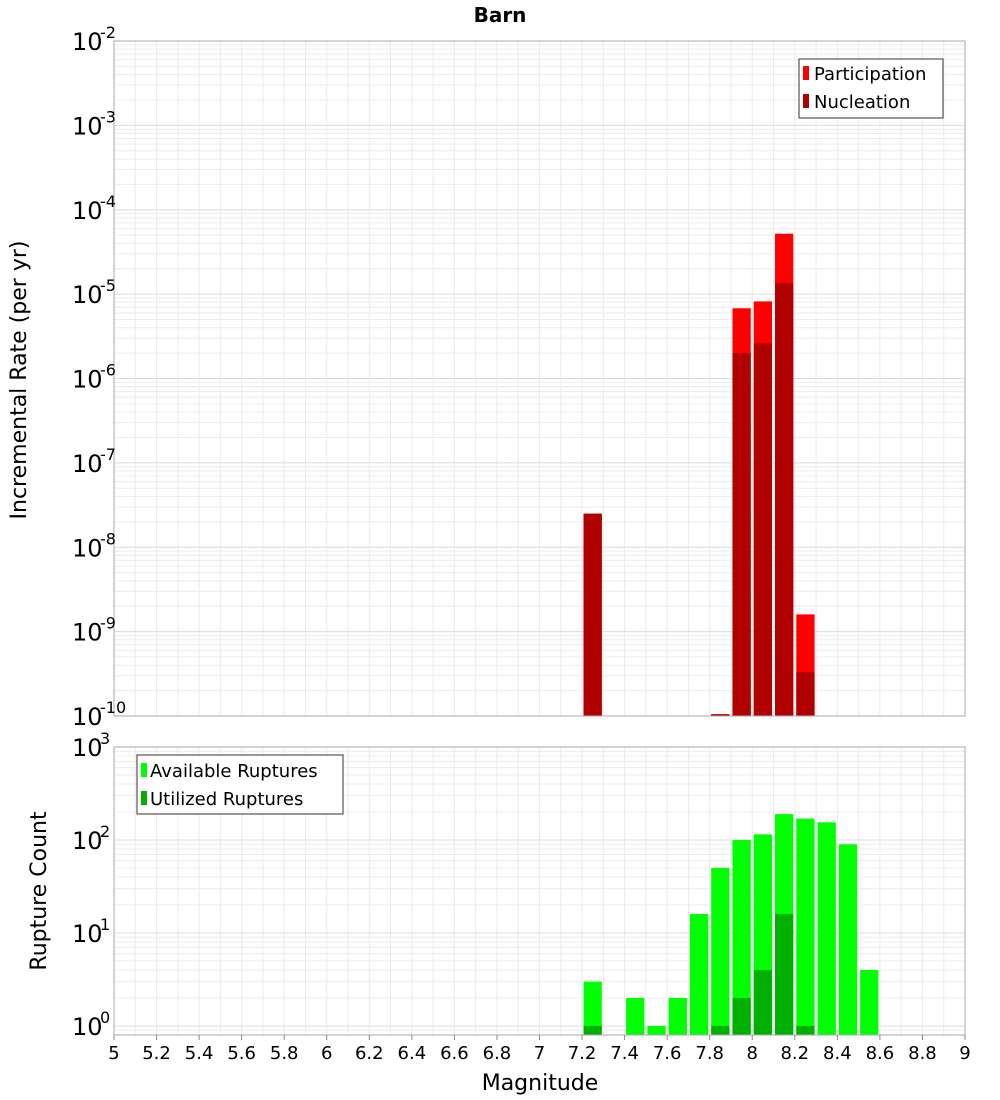 Image resolution: width=1000 pixels, height=1100 pixels. Describe the element at coordinates (144, 798) in the screenshot. I see `legend-swatch-utilized` at that location.